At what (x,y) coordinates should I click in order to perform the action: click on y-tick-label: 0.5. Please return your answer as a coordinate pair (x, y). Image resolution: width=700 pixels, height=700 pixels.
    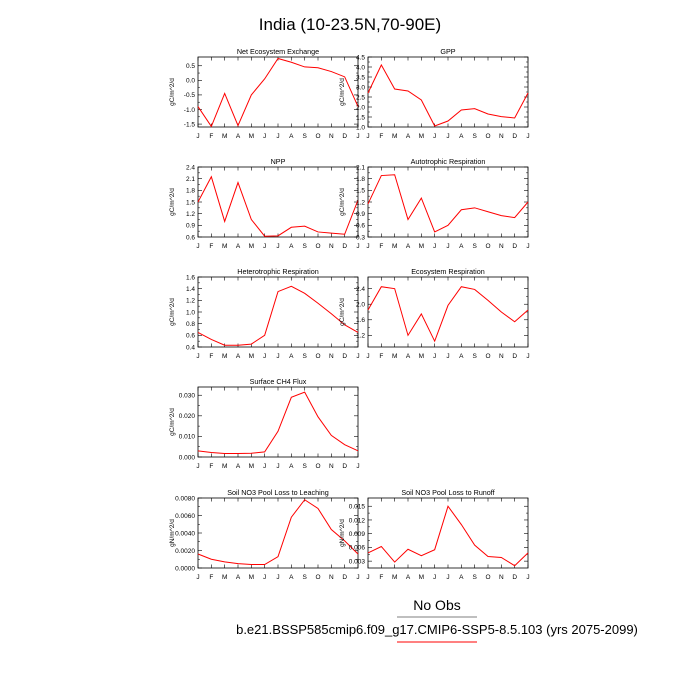
    Looking at the image, I should click on (190, 66).